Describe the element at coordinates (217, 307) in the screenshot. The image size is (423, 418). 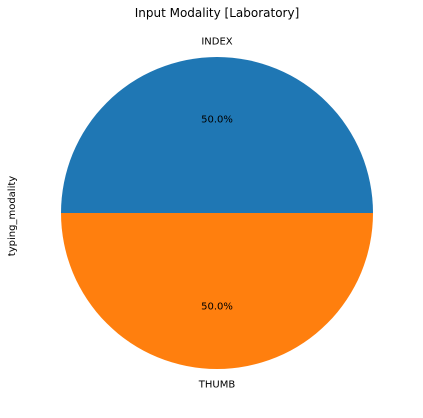
I see `slice-percent-thumb: 50.0%` at that location.